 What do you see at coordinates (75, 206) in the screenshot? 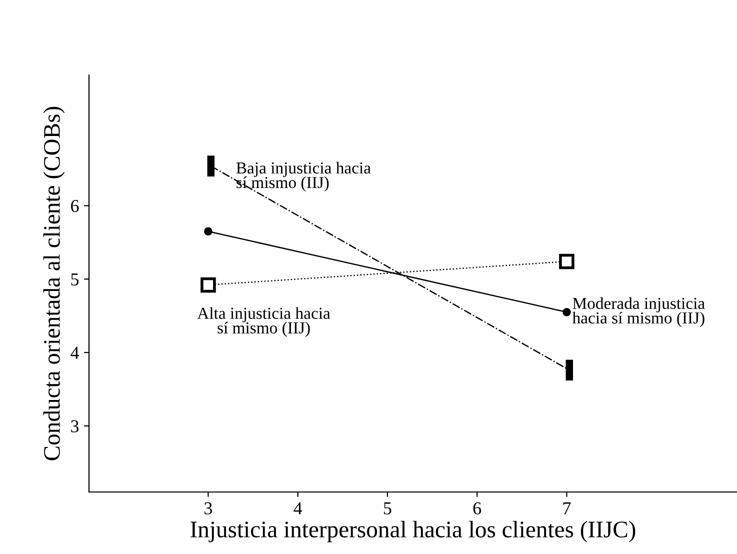
I see `y-tick-label: 6` at bounding box center [75, 206].